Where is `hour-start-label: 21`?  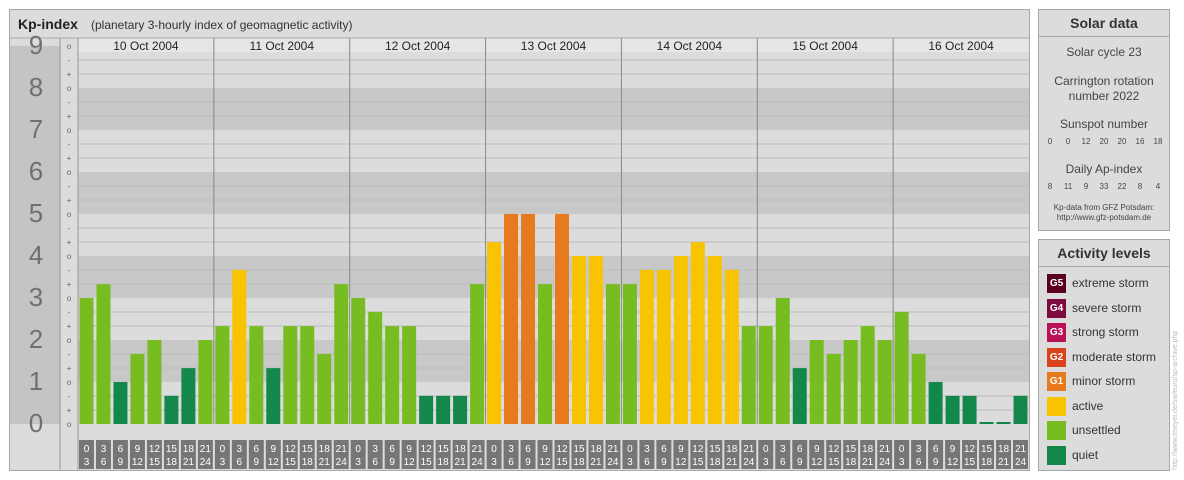
hour-start-label: 21 is located at coordinates (613, 449).